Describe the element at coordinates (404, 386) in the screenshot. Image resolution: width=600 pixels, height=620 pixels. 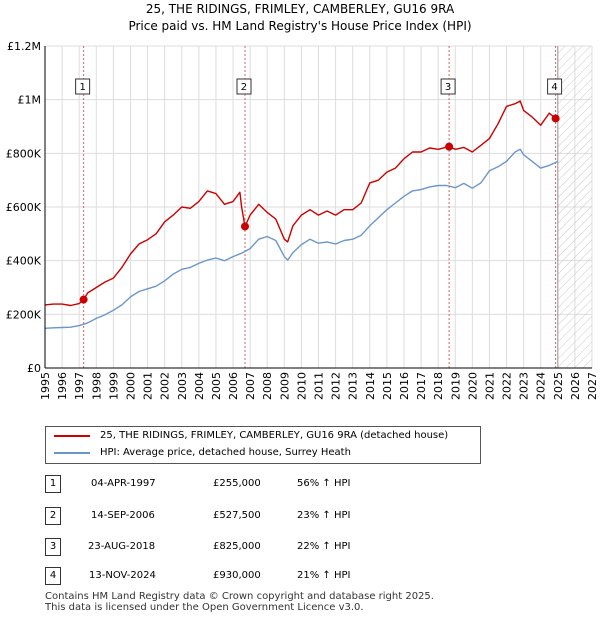
I see `x-tick-label: 2016` at that location.